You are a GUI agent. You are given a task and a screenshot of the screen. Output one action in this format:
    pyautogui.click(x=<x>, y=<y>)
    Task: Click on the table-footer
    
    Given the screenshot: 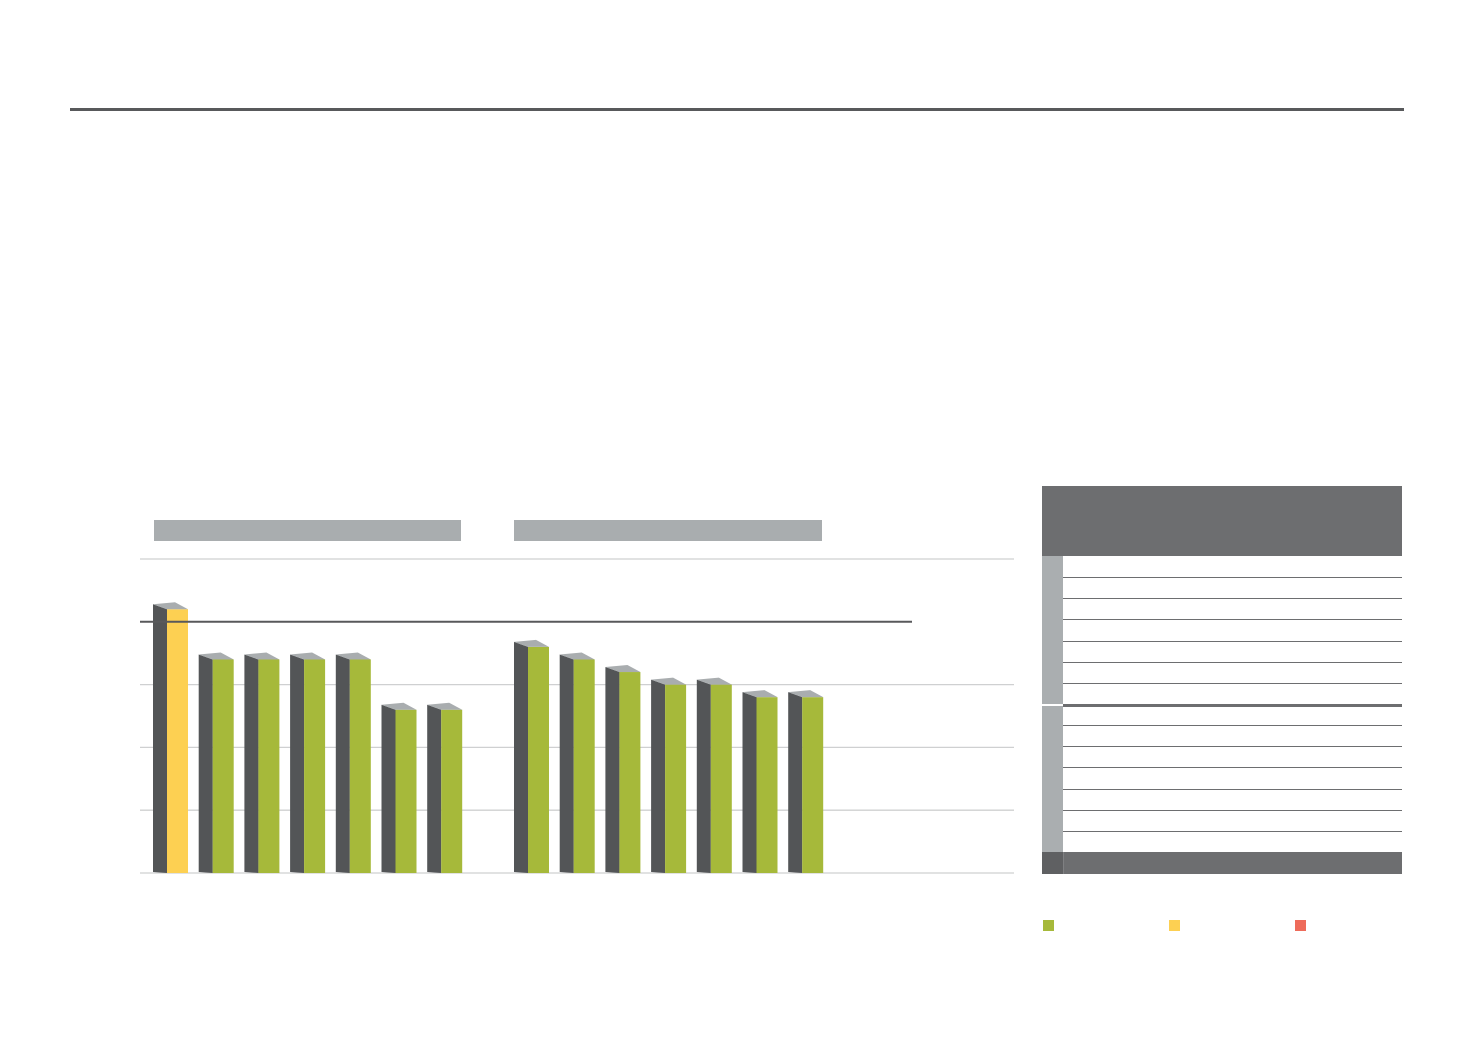 What is the action you would take?
    pyautogui.click(x=1222, y=863)
    